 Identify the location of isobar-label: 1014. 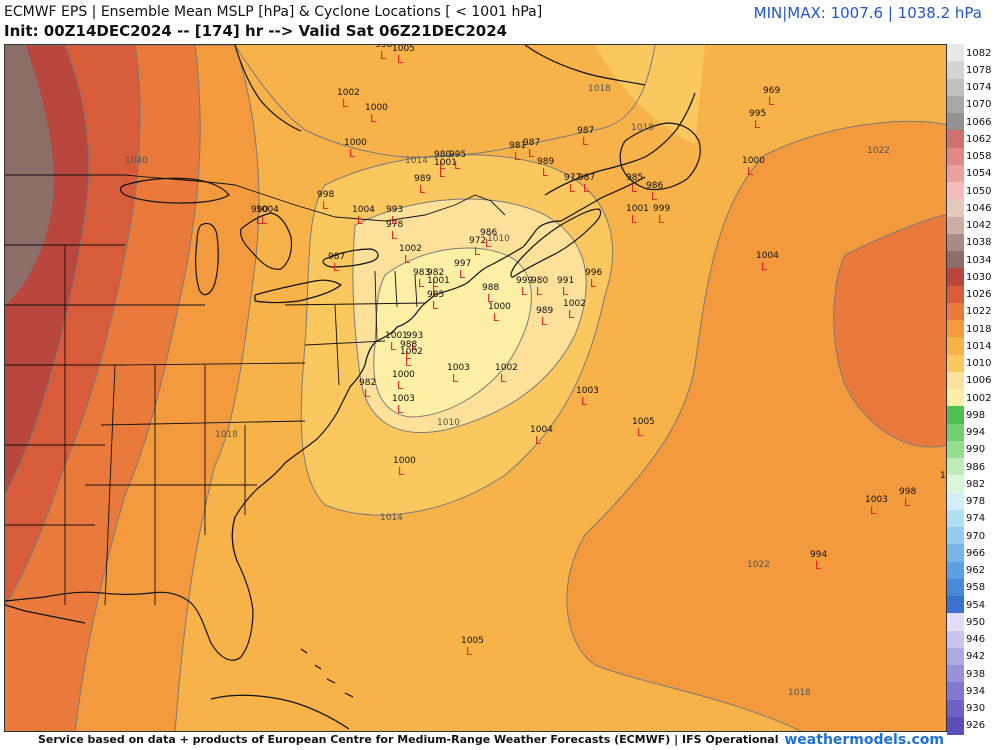
(391, 518).